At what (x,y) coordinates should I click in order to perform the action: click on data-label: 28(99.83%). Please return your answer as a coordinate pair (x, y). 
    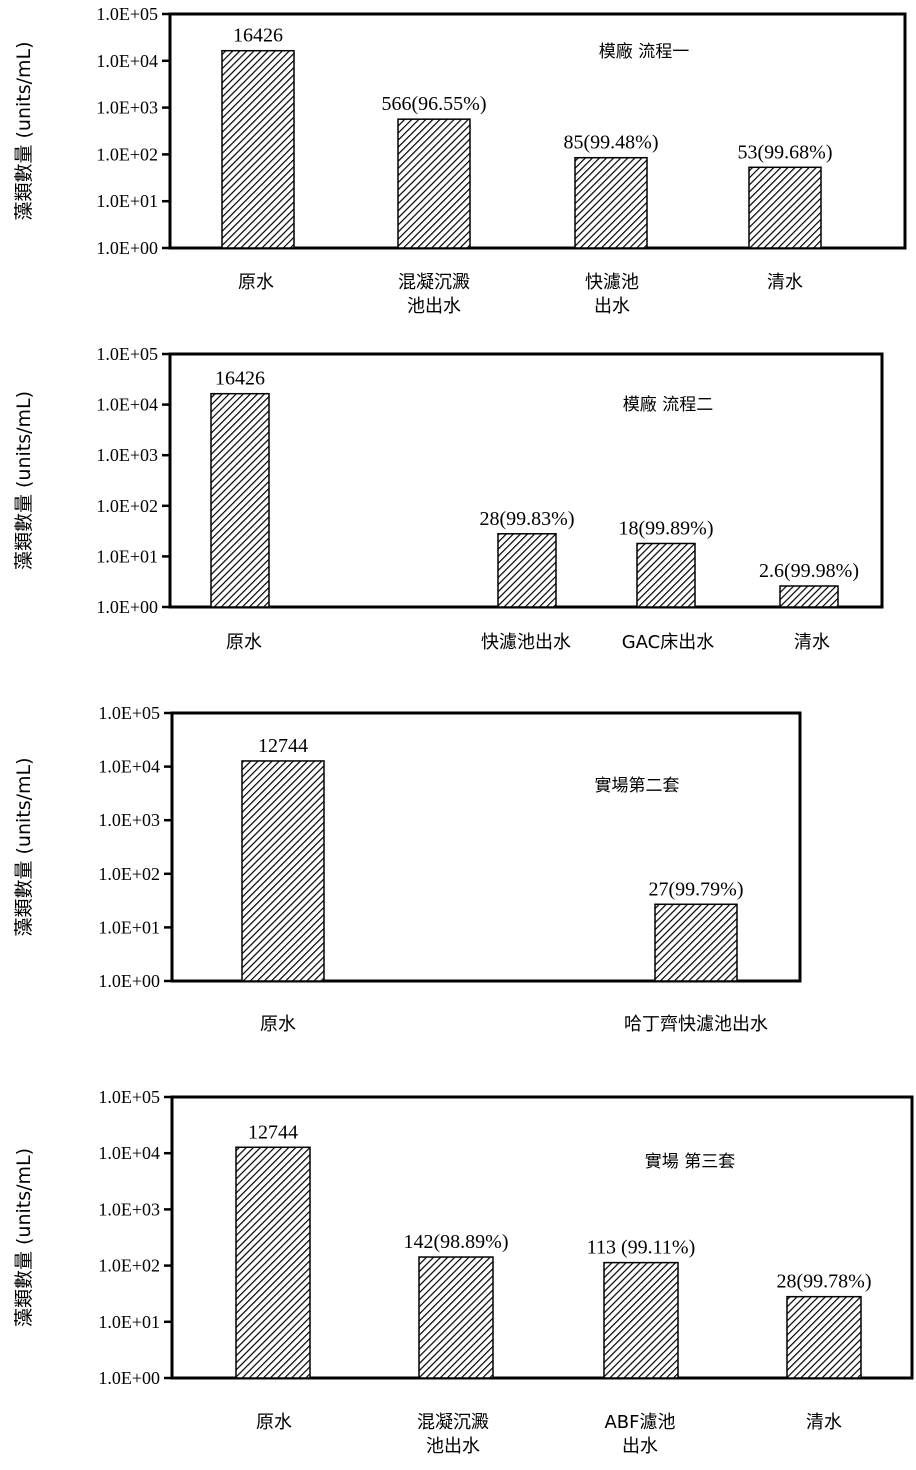
    Looking at the image, I should click on (527, 519).